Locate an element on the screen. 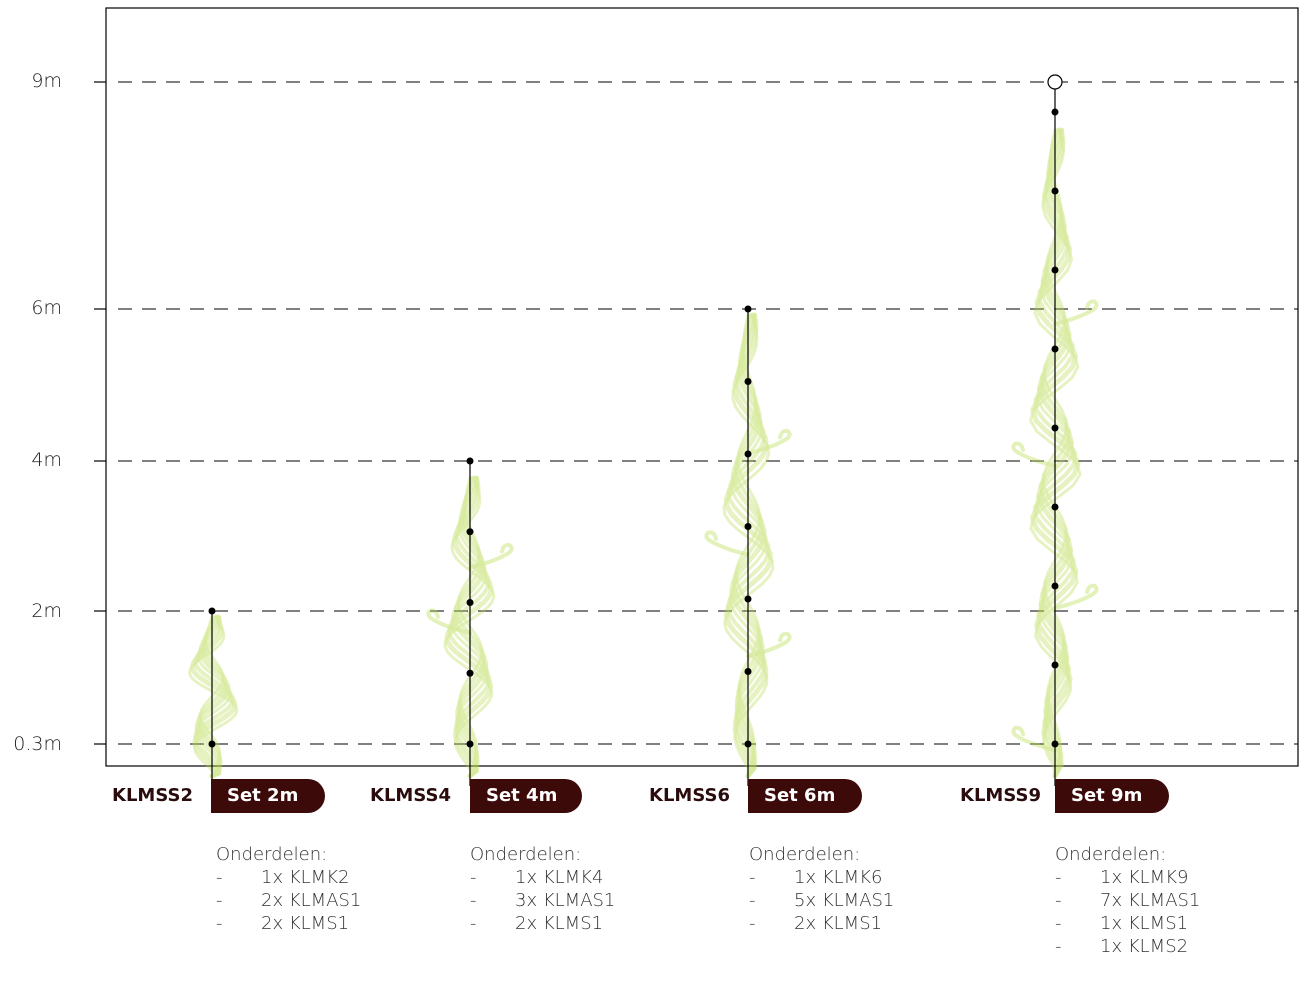  set-klmss9: KLMSS9 Set 9m is located at coordinates (590, 796).